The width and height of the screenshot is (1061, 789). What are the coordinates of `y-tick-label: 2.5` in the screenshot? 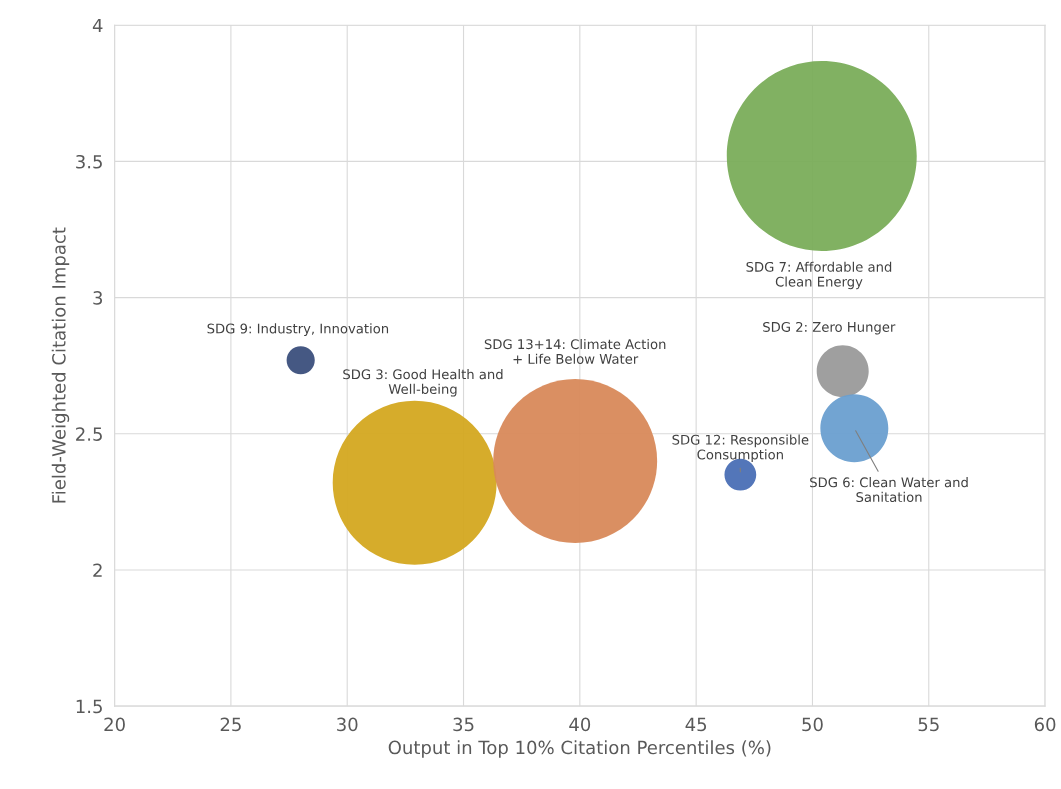 It's located at (89, 434).